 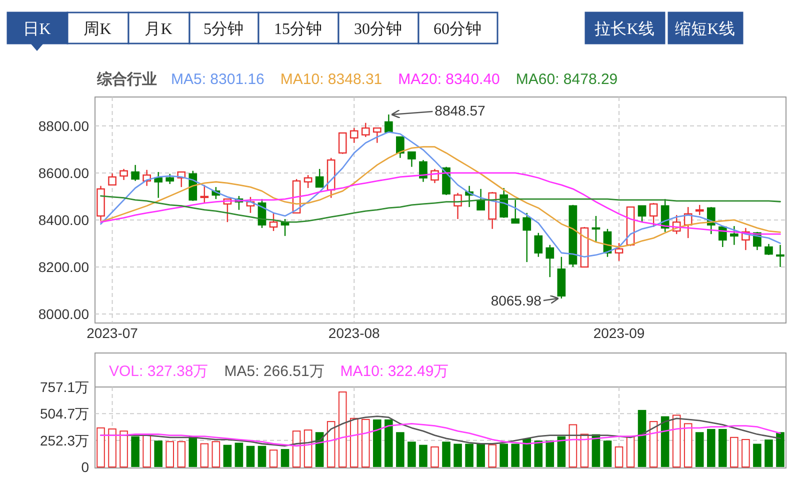 I want to click on x-tick-label: 2023-09, so click(x=619, y=333).